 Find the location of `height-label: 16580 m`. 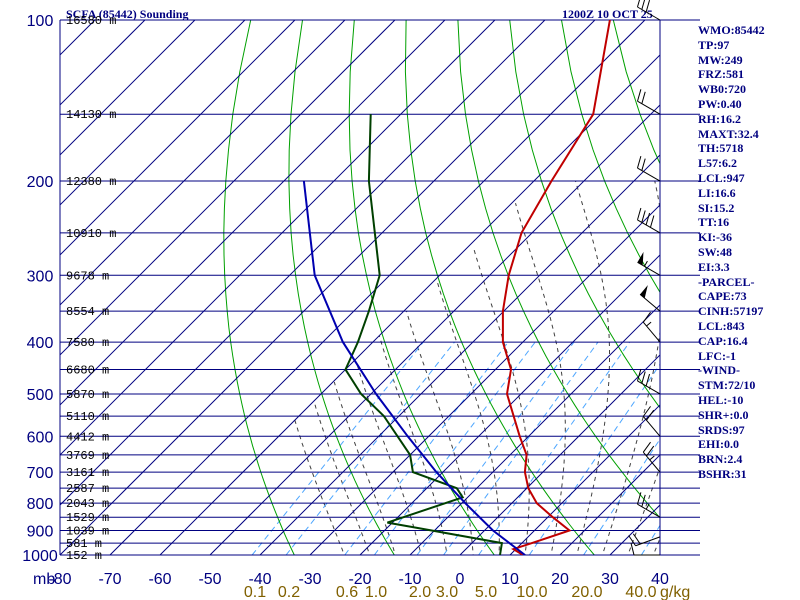

height-label: 16580 m is located at coordinates (91, 21).